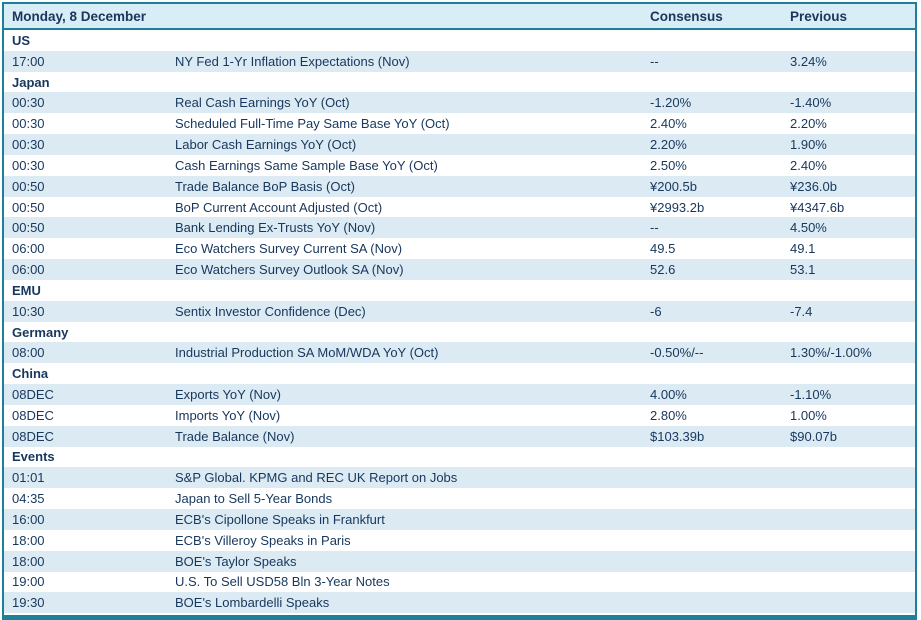 Image resolution: width=921 pixels, height=620 pixels. Describe the element at coordinates (21, 40) in the screenshot. I see `section-label: US` at that location.